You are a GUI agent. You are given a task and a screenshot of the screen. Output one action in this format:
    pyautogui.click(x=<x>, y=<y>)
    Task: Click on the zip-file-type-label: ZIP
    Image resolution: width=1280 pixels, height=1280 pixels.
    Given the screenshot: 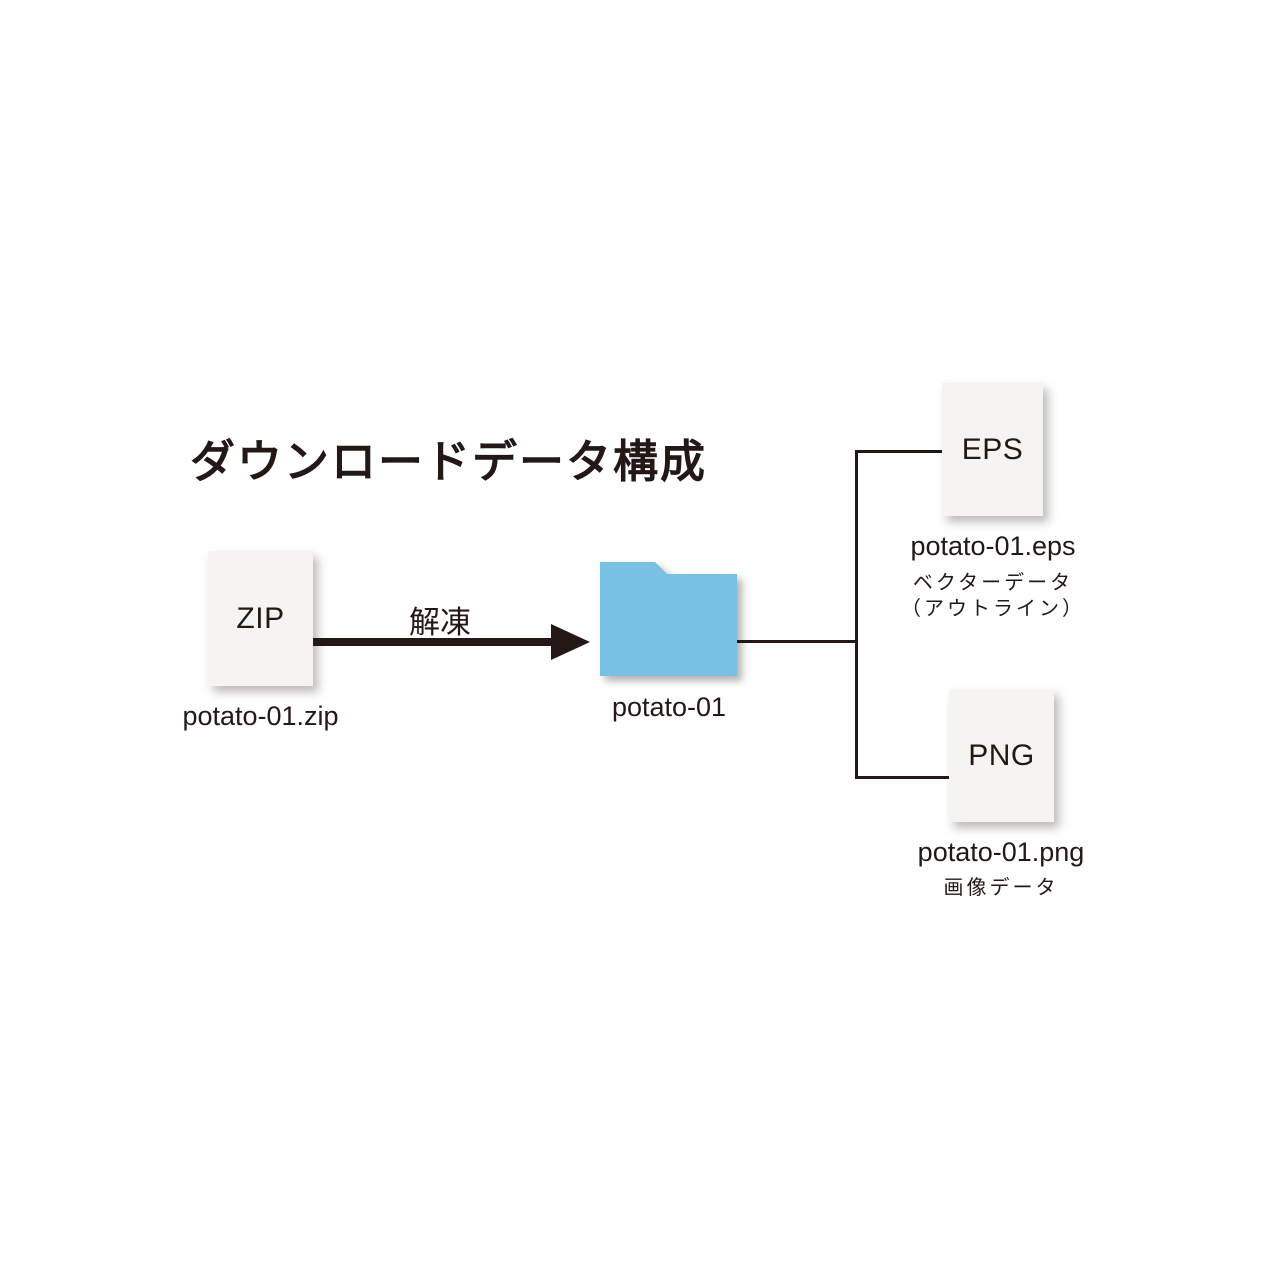 What is the action you would take?
    pyautogui.click(x=260, y=618)
    